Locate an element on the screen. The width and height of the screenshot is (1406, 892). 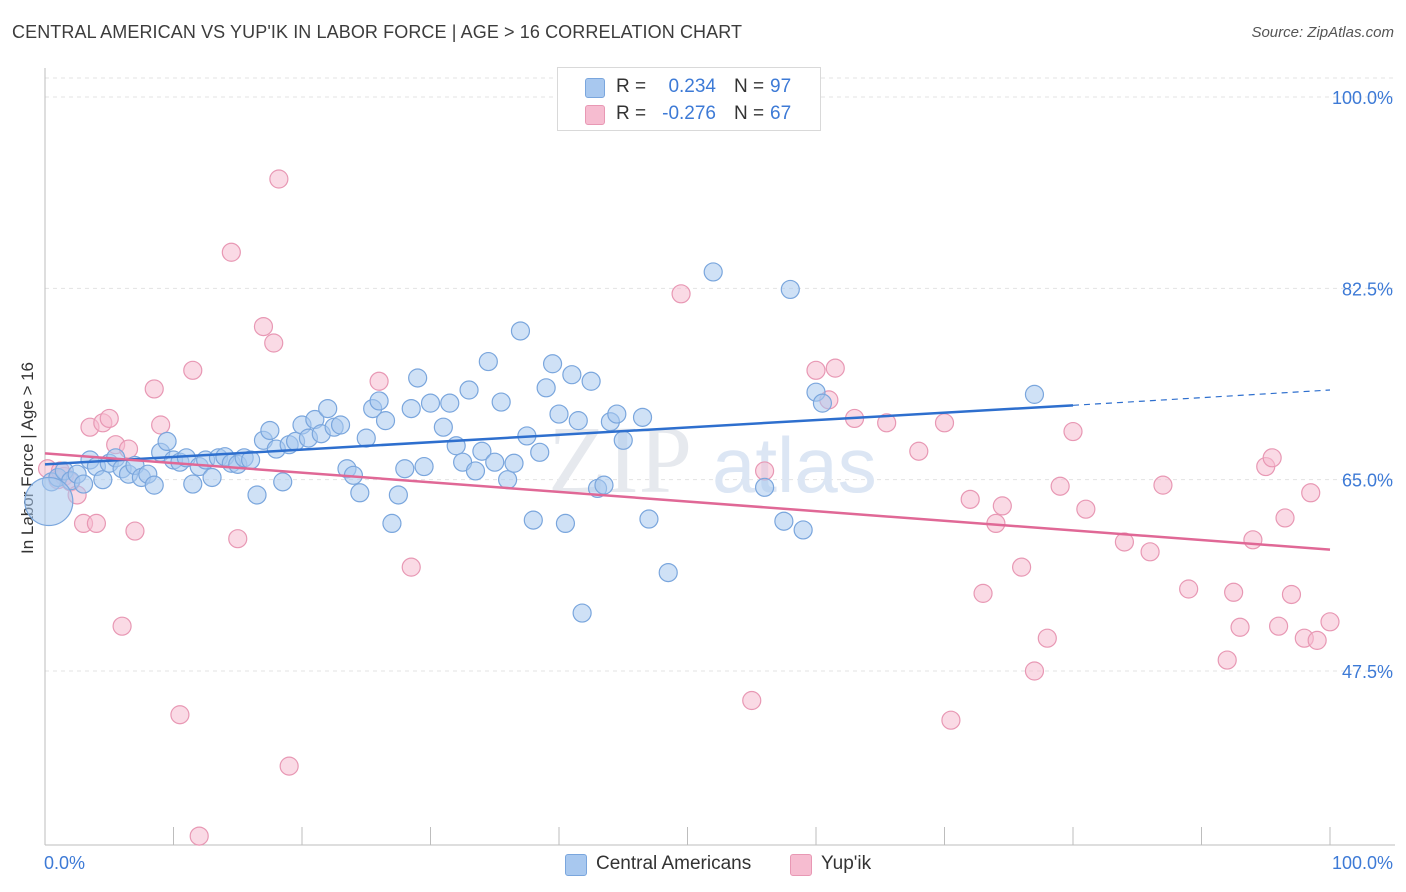
x-tick-label: 0.0% is located at coordinates (64, 863).